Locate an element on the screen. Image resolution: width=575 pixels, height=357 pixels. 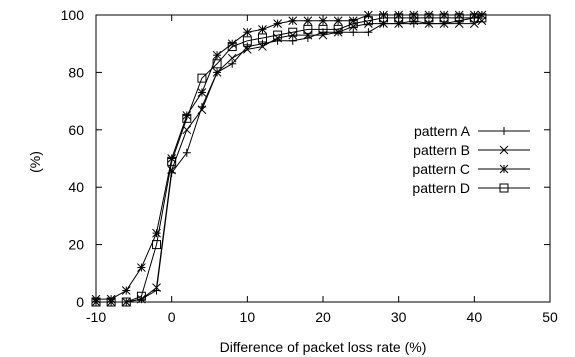
legend-label: pattern B is located at coordinates (441, 150).